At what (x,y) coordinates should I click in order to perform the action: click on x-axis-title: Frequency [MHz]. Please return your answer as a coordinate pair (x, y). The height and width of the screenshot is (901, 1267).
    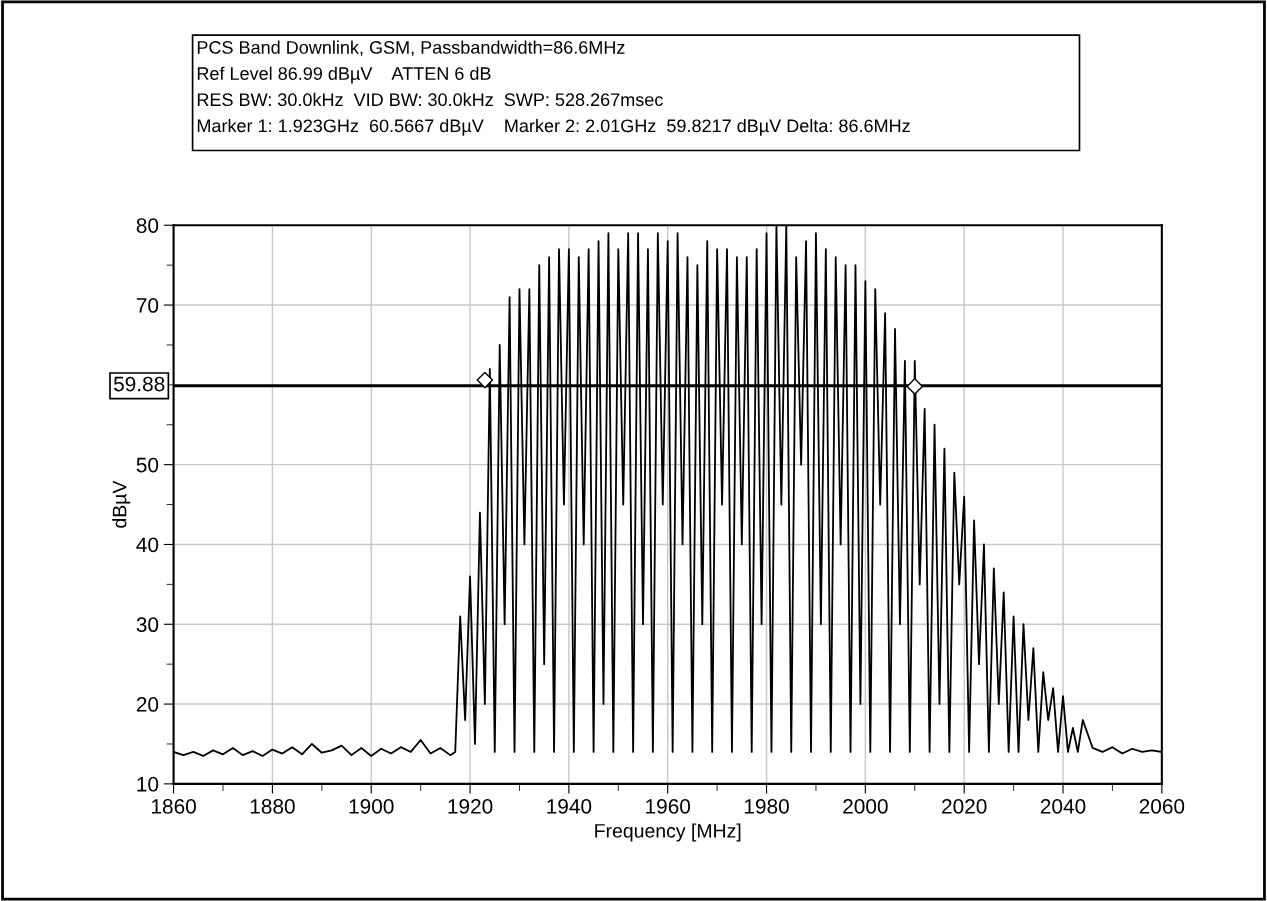
    Looking at the image, I should click on (668, 832).